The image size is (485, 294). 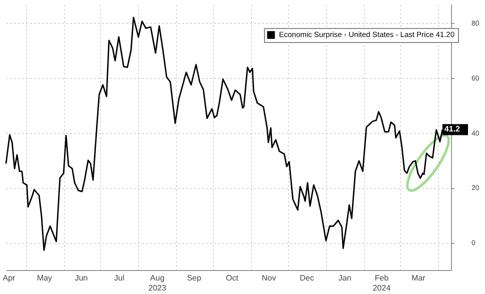 What do you see at coordinates (269, 278) in the screenshot?
I see `x-tick-label: Nov` at bounding box center [269, 278].